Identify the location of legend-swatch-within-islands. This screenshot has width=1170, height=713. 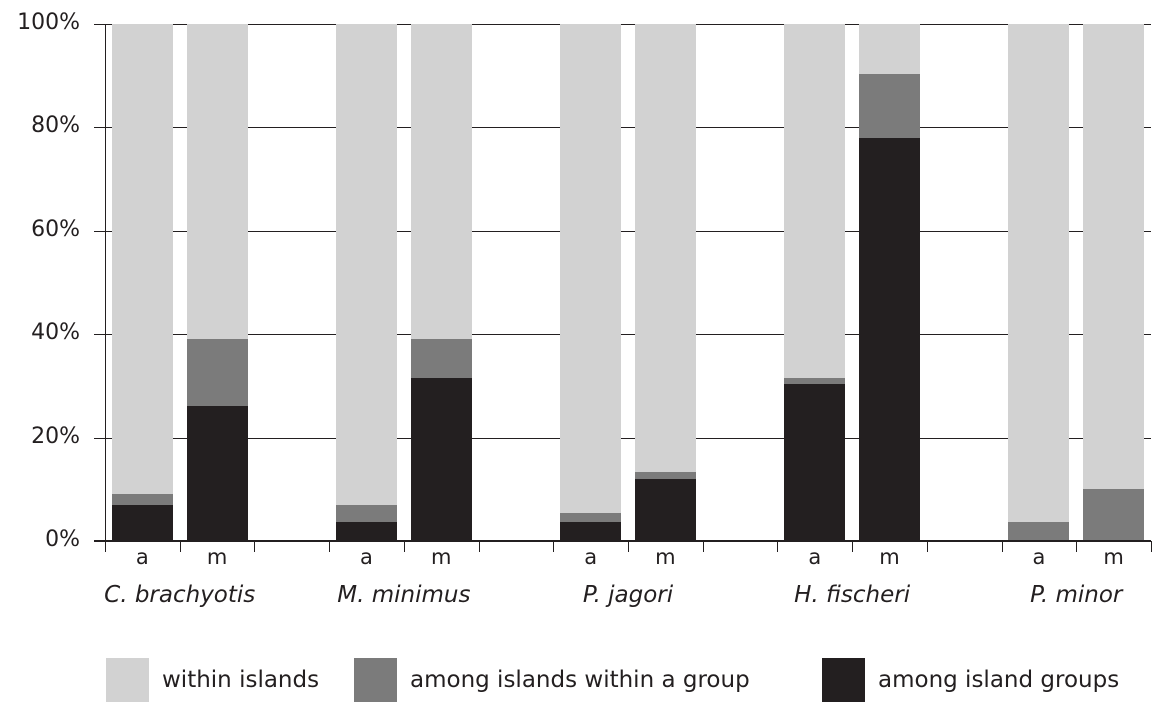
(127, 680).